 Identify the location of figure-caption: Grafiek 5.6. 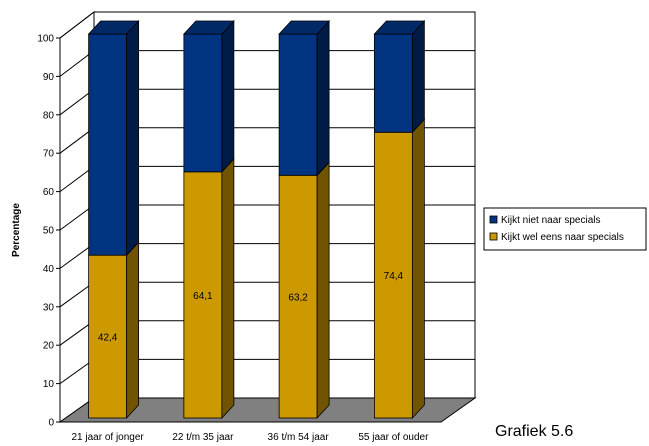
(534, 431).